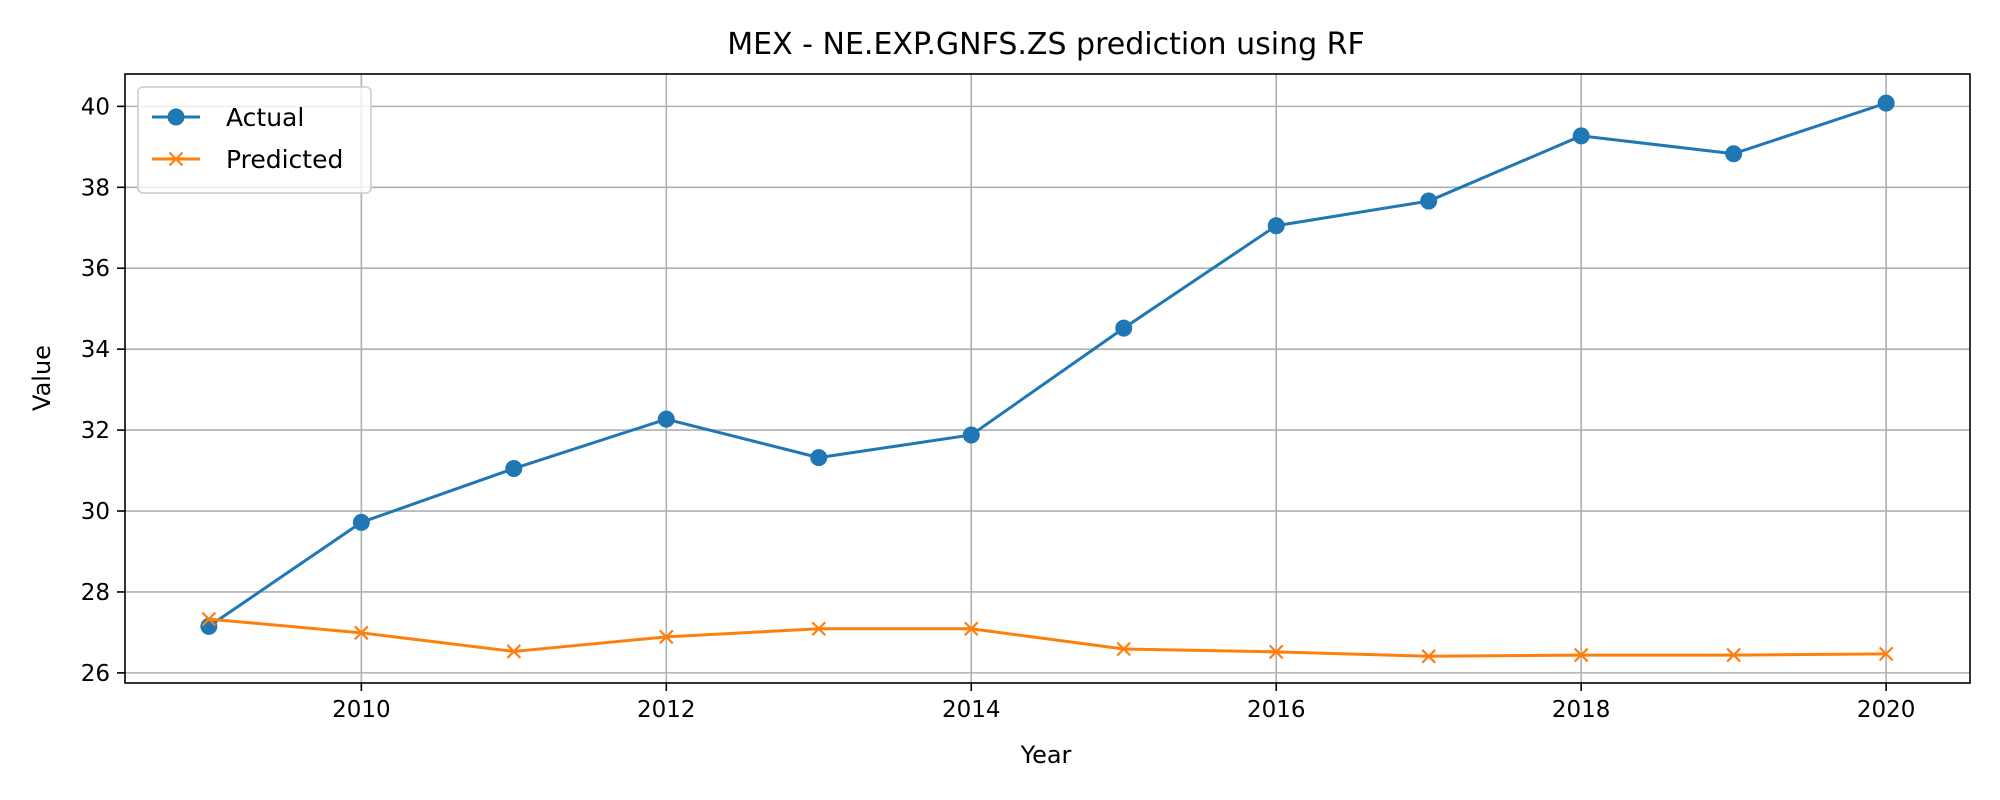 This screenshot has width=2000, height=800. Describe the element at coordinates (176, 159) in the screenshot. I see `legend-marker-predicted` at that location.